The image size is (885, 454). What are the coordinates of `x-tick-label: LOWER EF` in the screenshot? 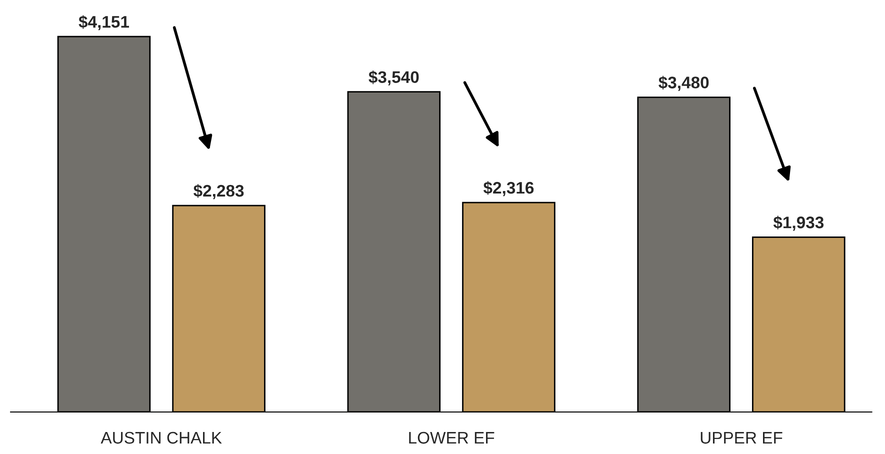 It's located at (451, 438).